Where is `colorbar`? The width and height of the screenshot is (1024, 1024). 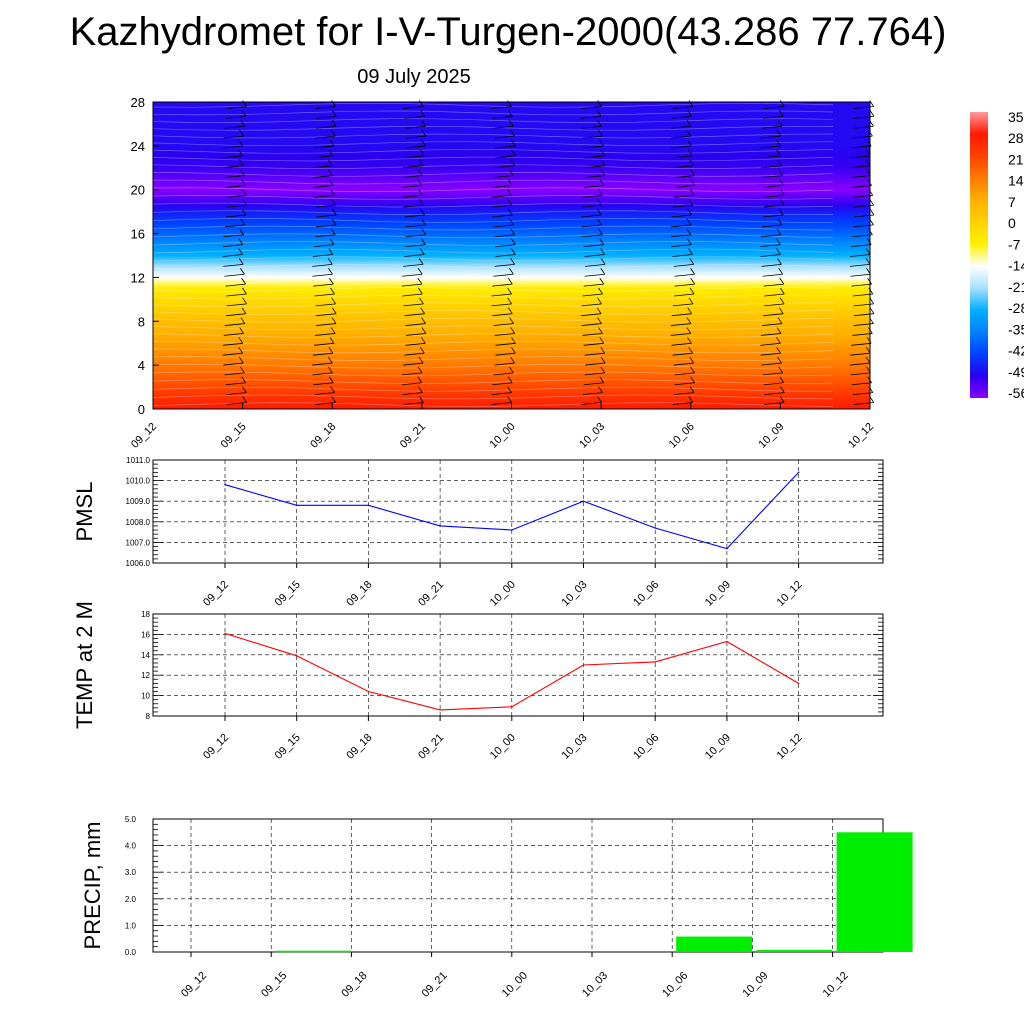
colorbar is located at coordinates (979, 255).